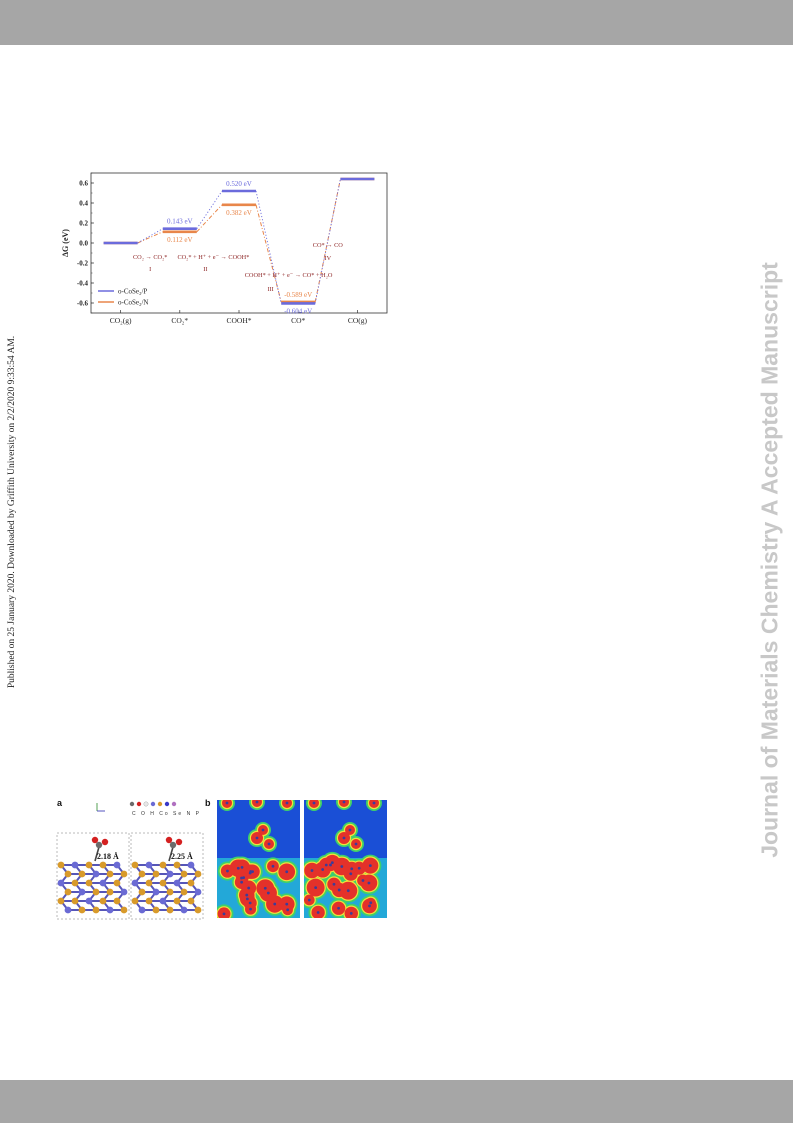 The image size is (793, 1123). Describe the element at coordinates (166, 814) in the screenshot. I see `element-key: C O H Co Se N P` at that location.